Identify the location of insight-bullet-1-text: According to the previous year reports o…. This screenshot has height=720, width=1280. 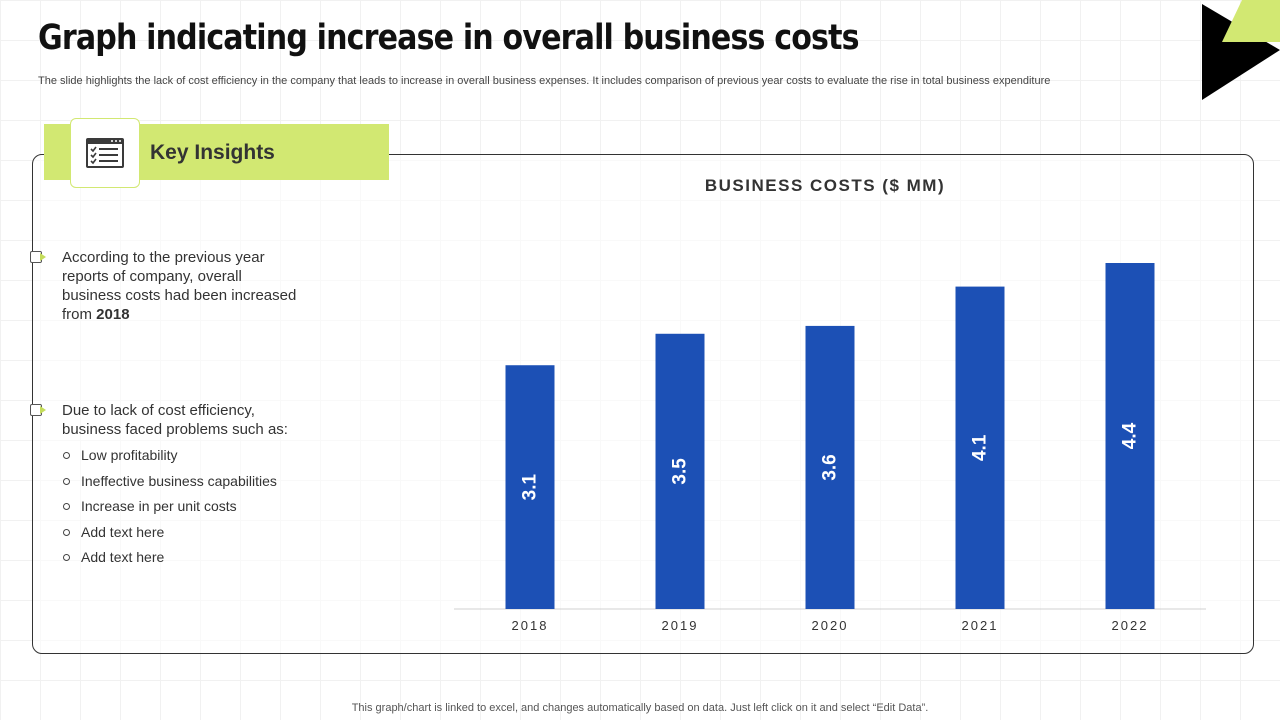
(179, 286).